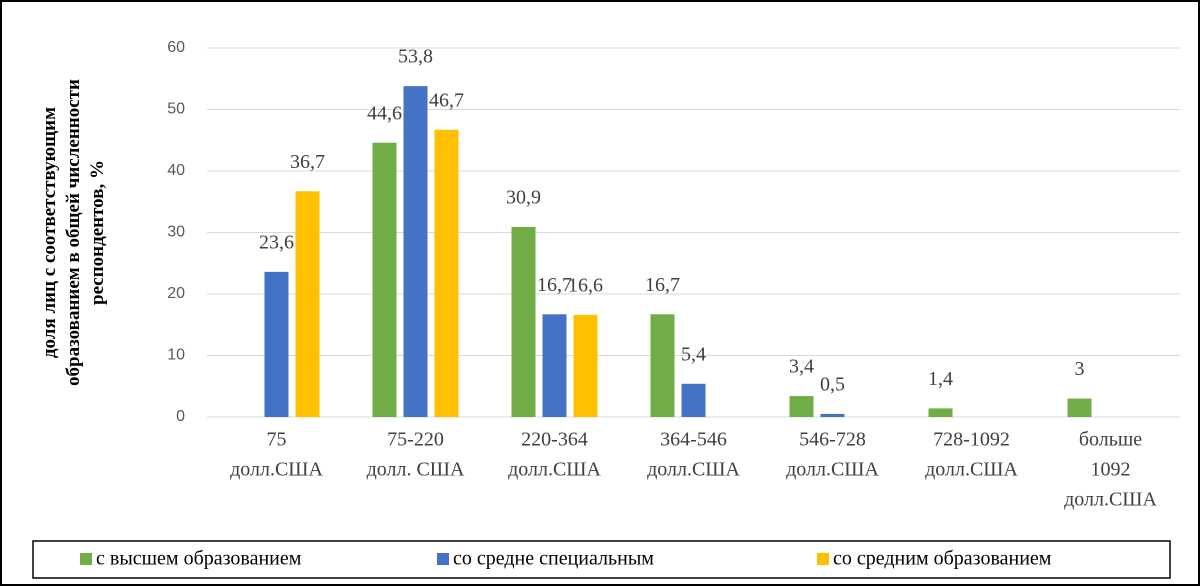 This screenshot has width=1200, height=586. Describe the element at coordinates (553, 559) in the screenshot. I see `legend-label: со средне специальным` at that location.